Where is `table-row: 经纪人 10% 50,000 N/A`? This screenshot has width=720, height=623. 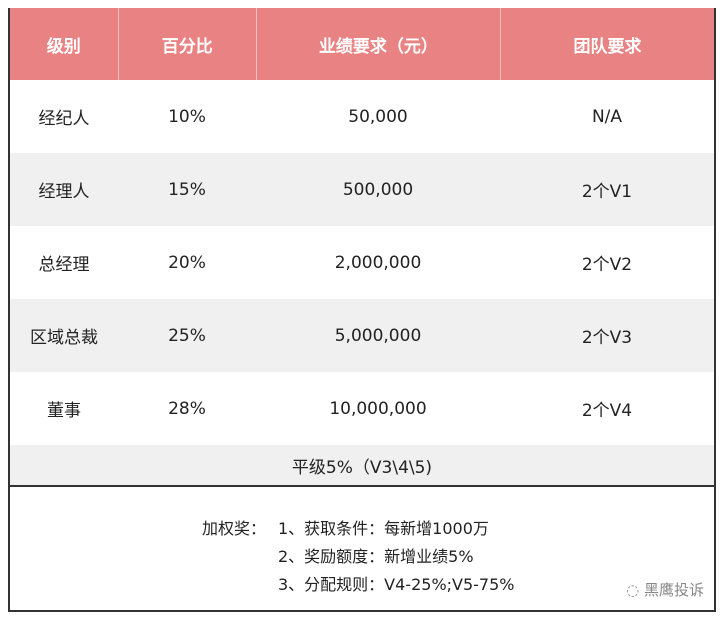 table-row: 经纪人 10% 50,000 N/A is located at coordinates (362, 116).